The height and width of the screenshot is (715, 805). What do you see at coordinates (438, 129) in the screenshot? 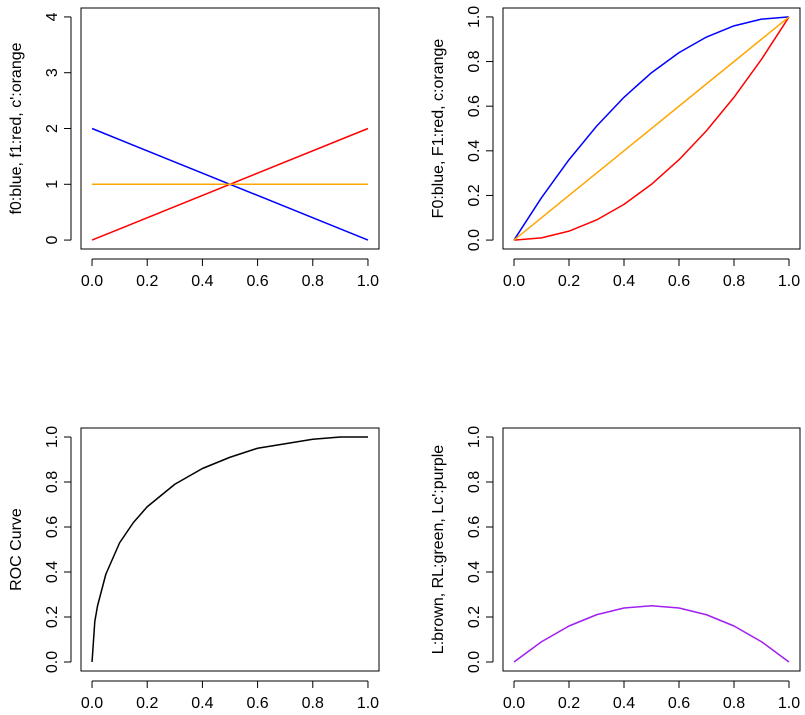
I see `y-axis-title: F0:blue, F1:red, c:orange` at bounding box center [438, 129].